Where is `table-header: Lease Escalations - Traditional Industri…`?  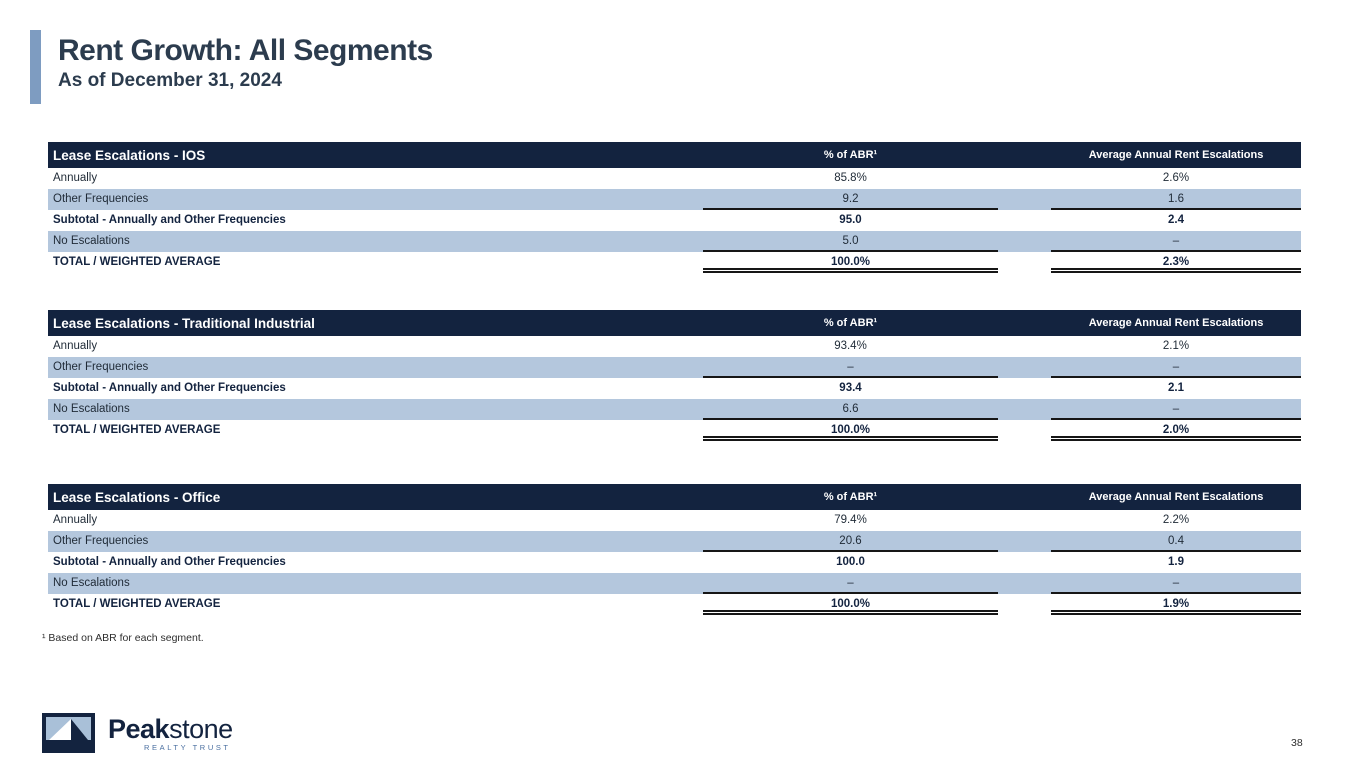 table-header: Lease Escalations - Traditional Industri… is located at coordinates (674, 323).